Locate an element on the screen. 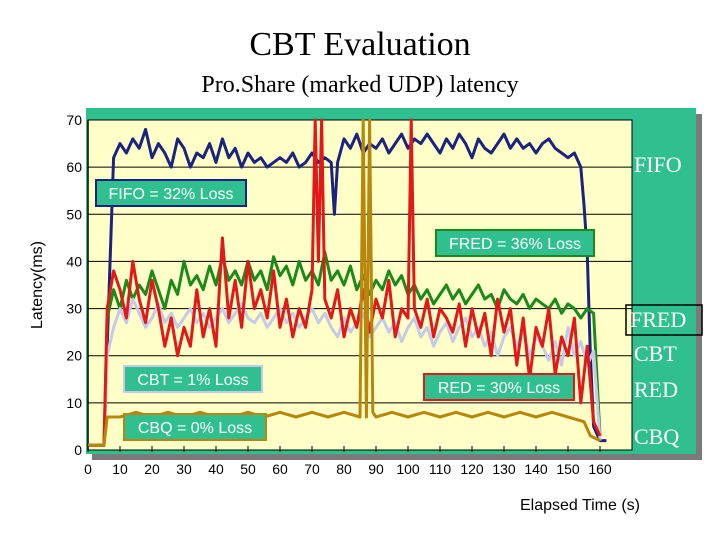 The height and width of the screenshot is (540, 720). x-tick-label: 70 is located at coordinates (312, 469).